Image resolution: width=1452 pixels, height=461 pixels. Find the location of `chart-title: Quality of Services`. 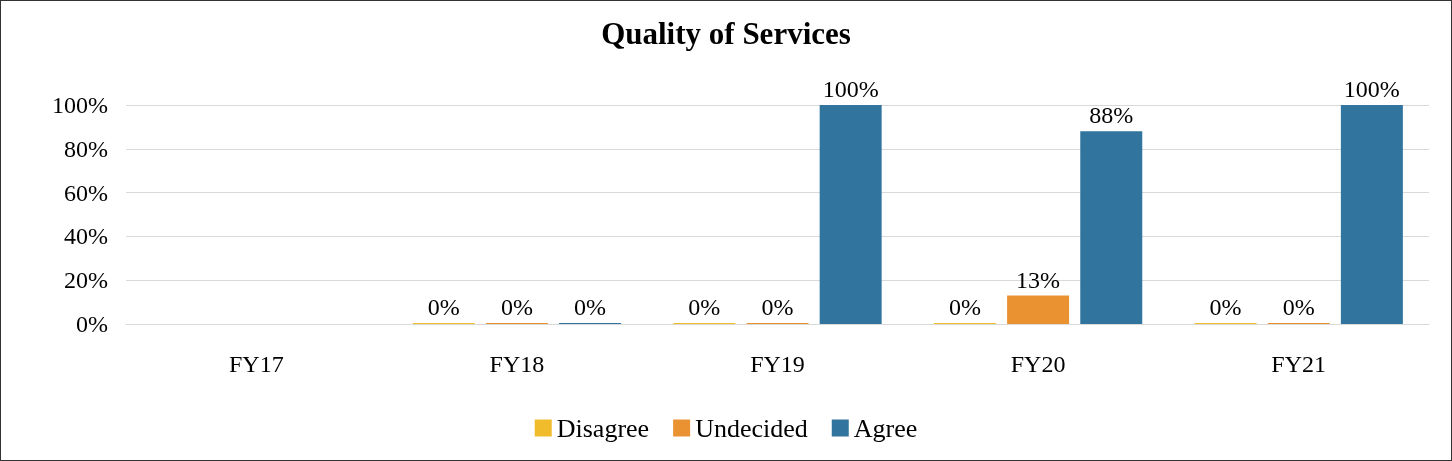

chart-title: Quality of Services is located at coordinates (726, 33).